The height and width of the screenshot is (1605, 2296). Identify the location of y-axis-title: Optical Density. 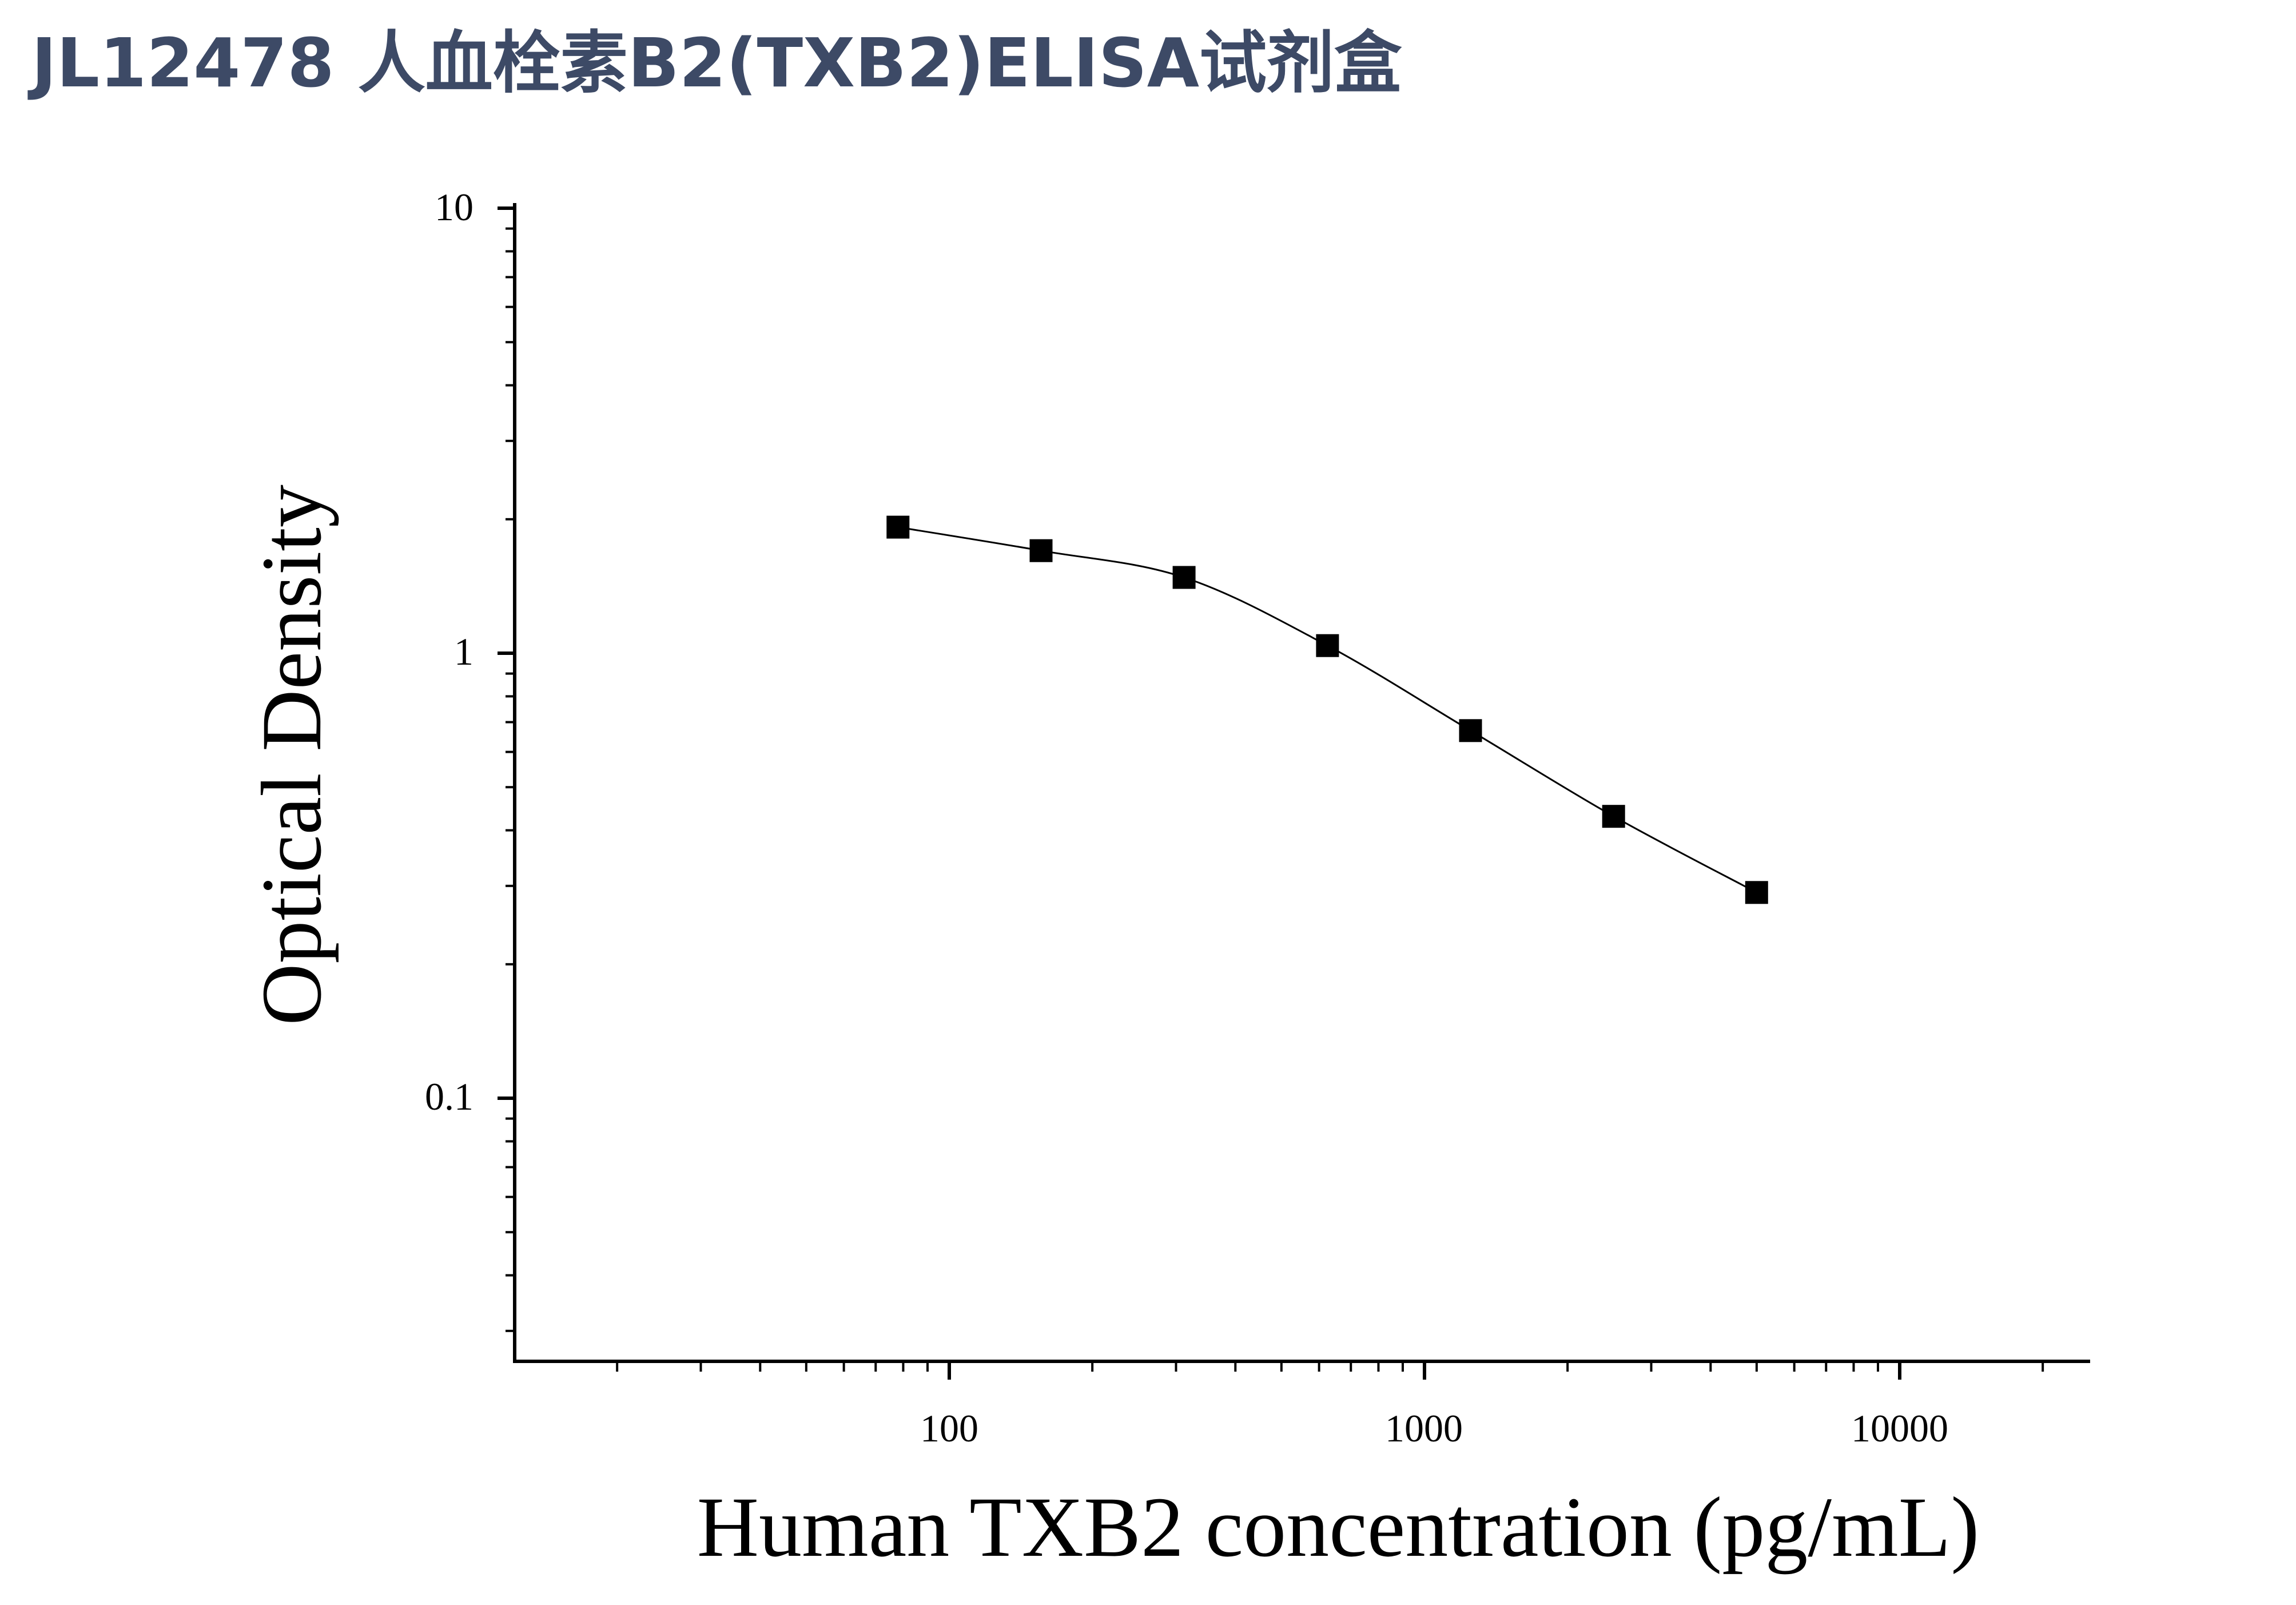
(292, 755).